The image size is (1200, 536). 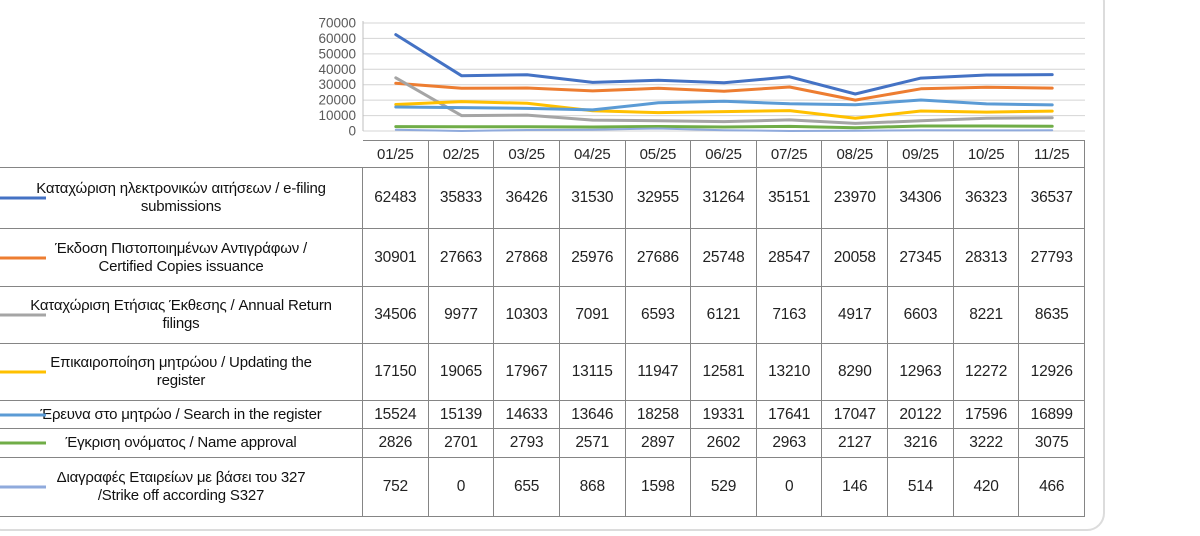 I want to click on value-cell: 35833, so click(x=461, y=198).